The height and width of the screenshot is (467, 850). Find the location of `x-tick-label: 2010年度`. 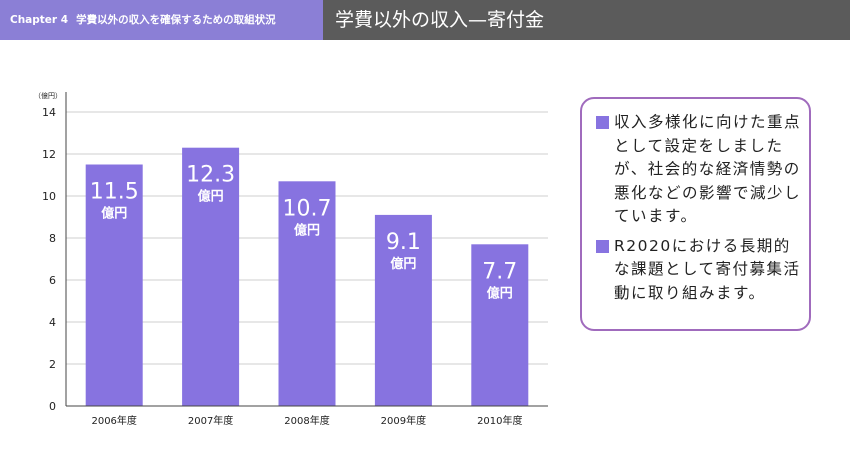

x-tick-label: 2010年度 is located at coordinates (499, 420).